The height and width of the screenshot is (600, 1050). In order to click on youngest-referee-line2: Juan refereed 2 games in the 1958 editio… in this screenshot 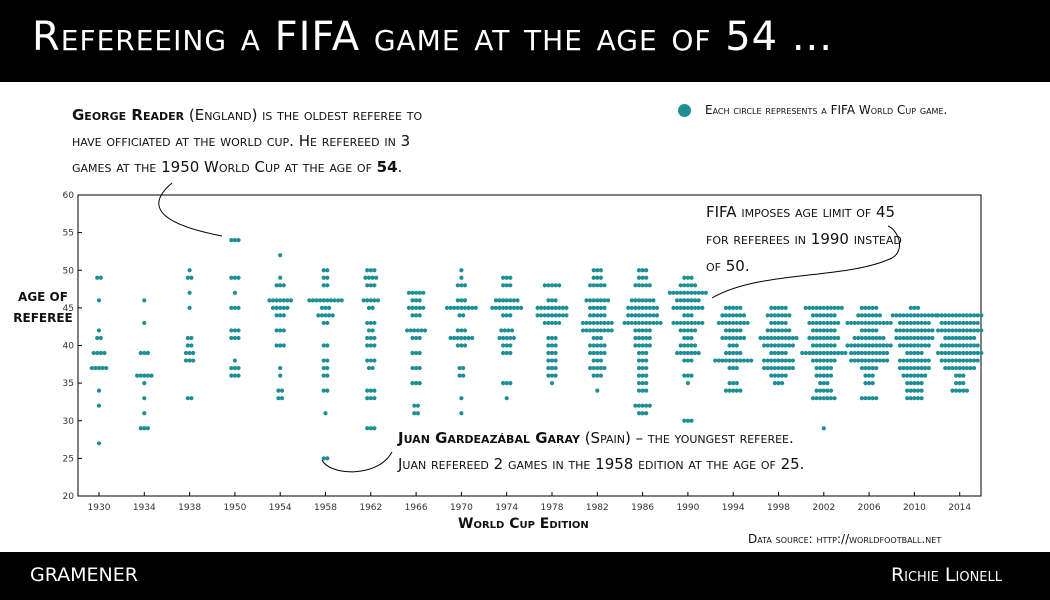, I will do `click(601, 464)`.